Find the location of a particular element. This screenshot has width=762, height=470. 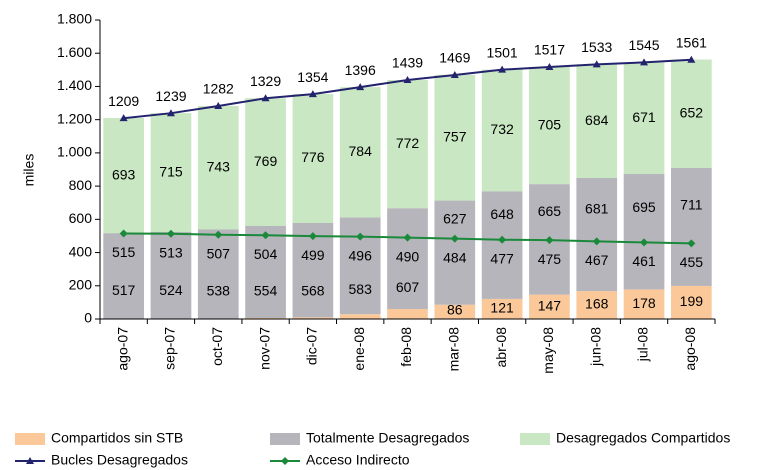

bar-label: 607 is located at coordinates (408, 287).